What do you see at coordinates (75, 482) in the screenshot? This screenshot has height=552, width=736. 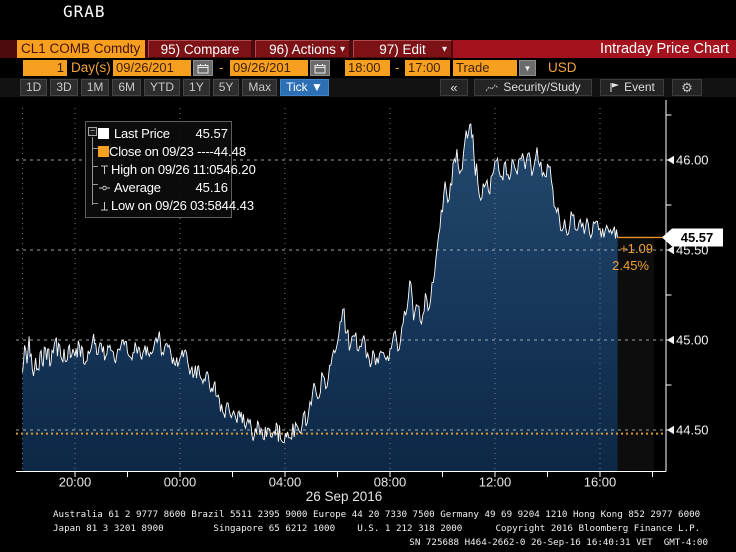 I see `x-axis-label: 20:00` at bounding box center [75, 482].